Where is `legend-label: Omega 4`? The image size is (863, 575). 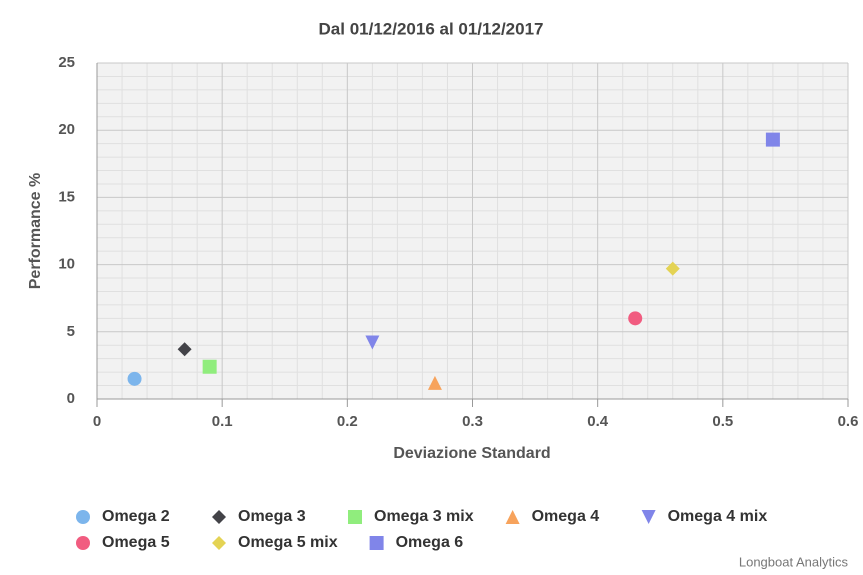 legend-label: Omega 4 is located at coordinates (566, 516).